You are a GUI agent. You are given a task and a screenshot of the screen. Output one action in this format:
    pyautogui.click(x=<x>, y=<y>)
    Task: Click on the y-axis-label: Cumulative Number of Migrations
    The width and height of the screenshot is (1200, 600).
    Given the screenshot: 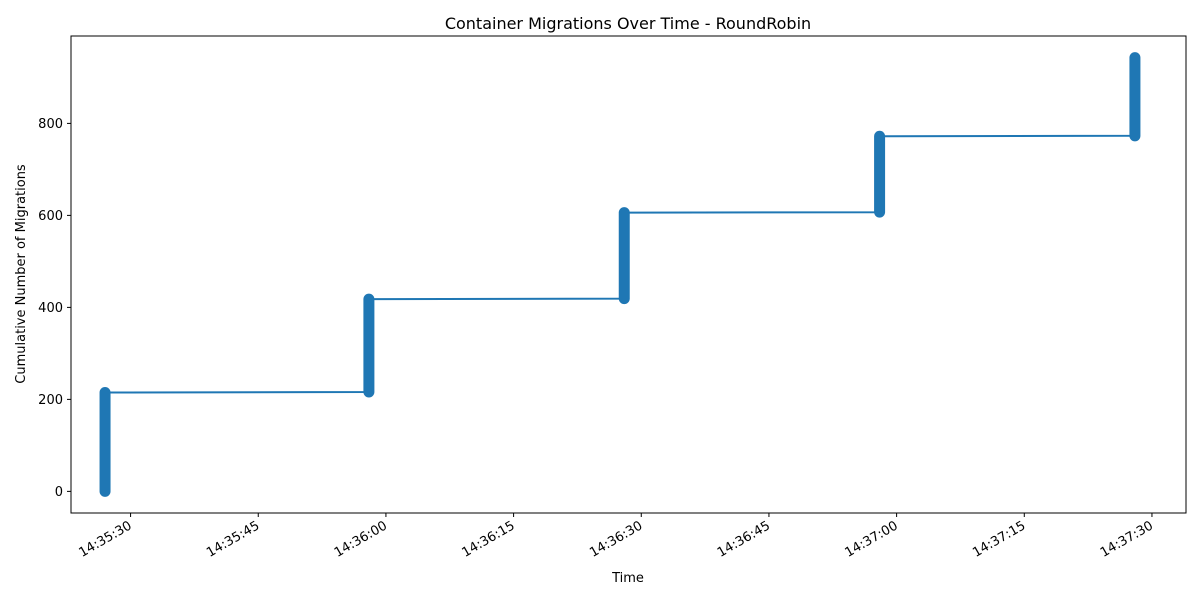 What is the action you would take?
    pyautogui.click(x=21, y=274)
    